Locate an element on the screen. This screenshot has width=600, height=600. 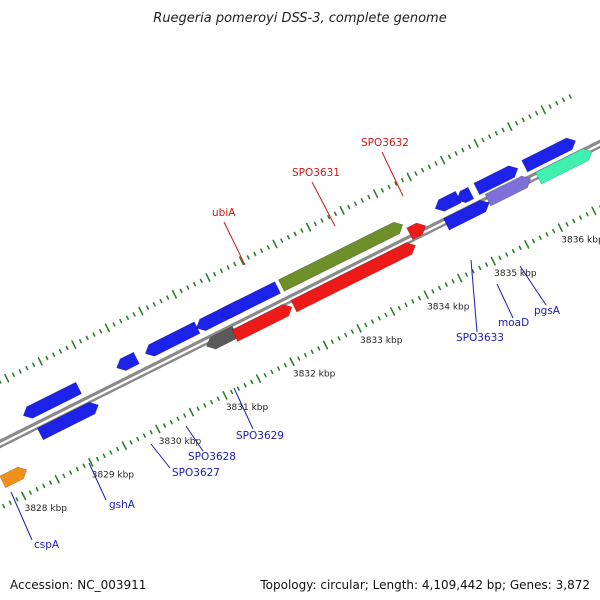
gene-label: cspA is located at coordinates (47, 545).